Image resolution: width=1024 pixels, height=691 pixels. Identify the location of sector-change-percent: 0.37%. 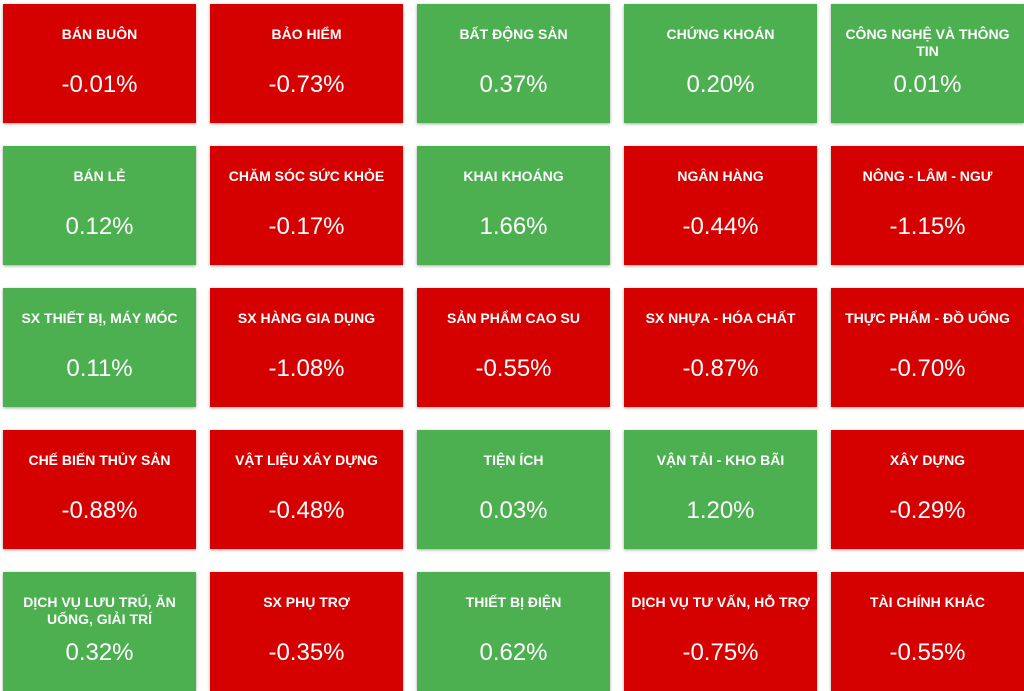
(513, 84).